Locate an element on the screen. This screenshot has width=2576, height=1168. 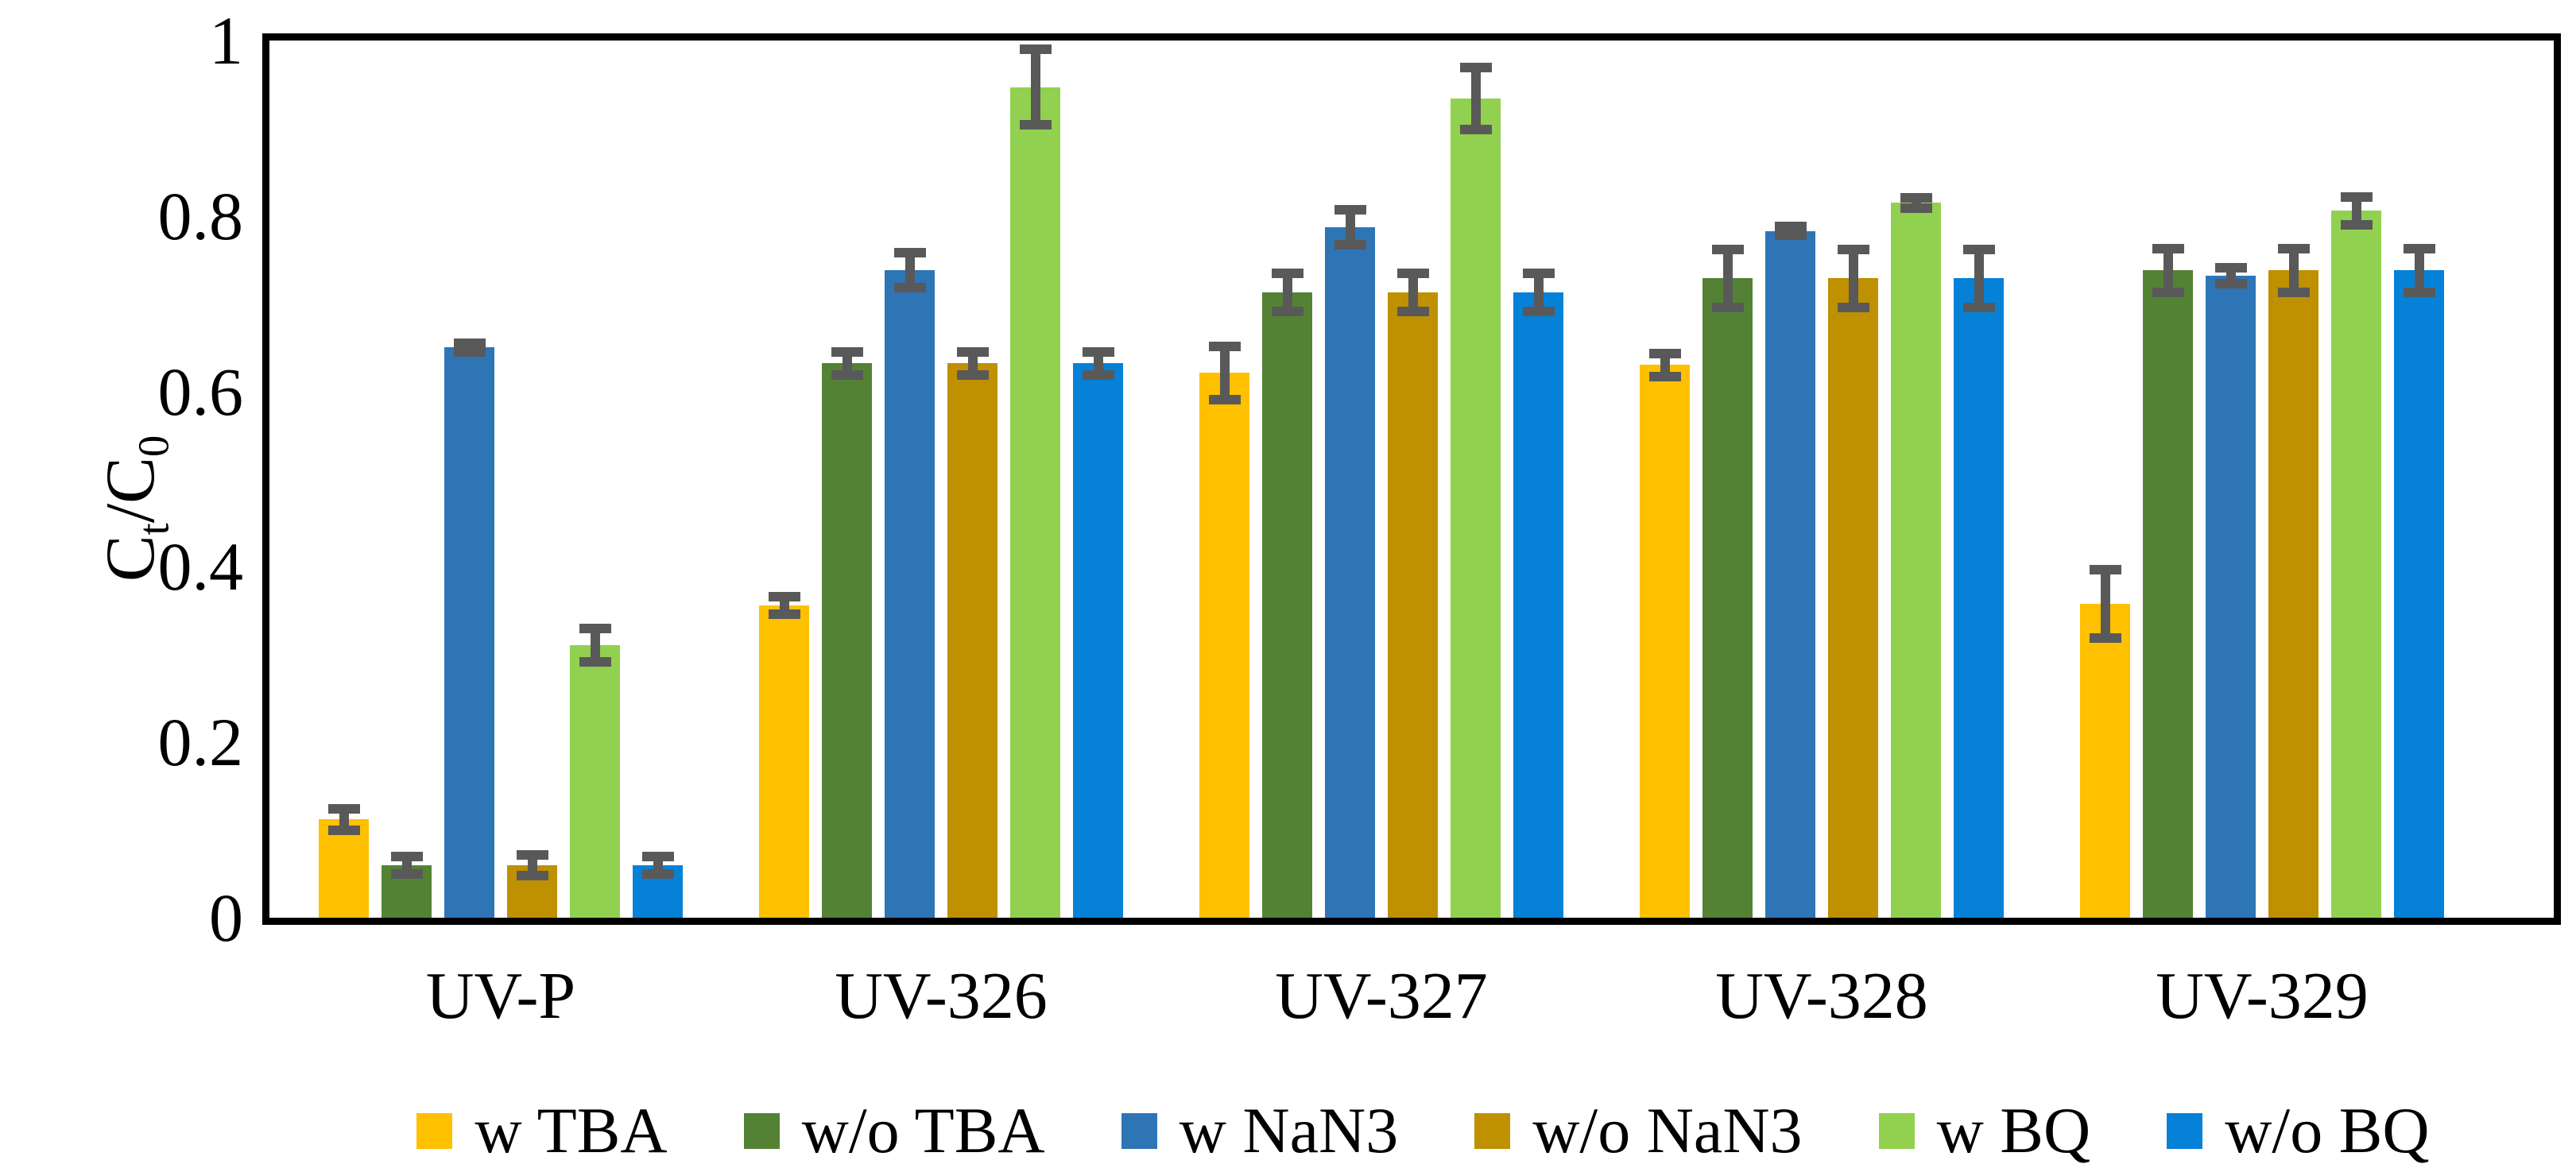
legend-item: w/o TBA is located at coordinates (894, 1130).